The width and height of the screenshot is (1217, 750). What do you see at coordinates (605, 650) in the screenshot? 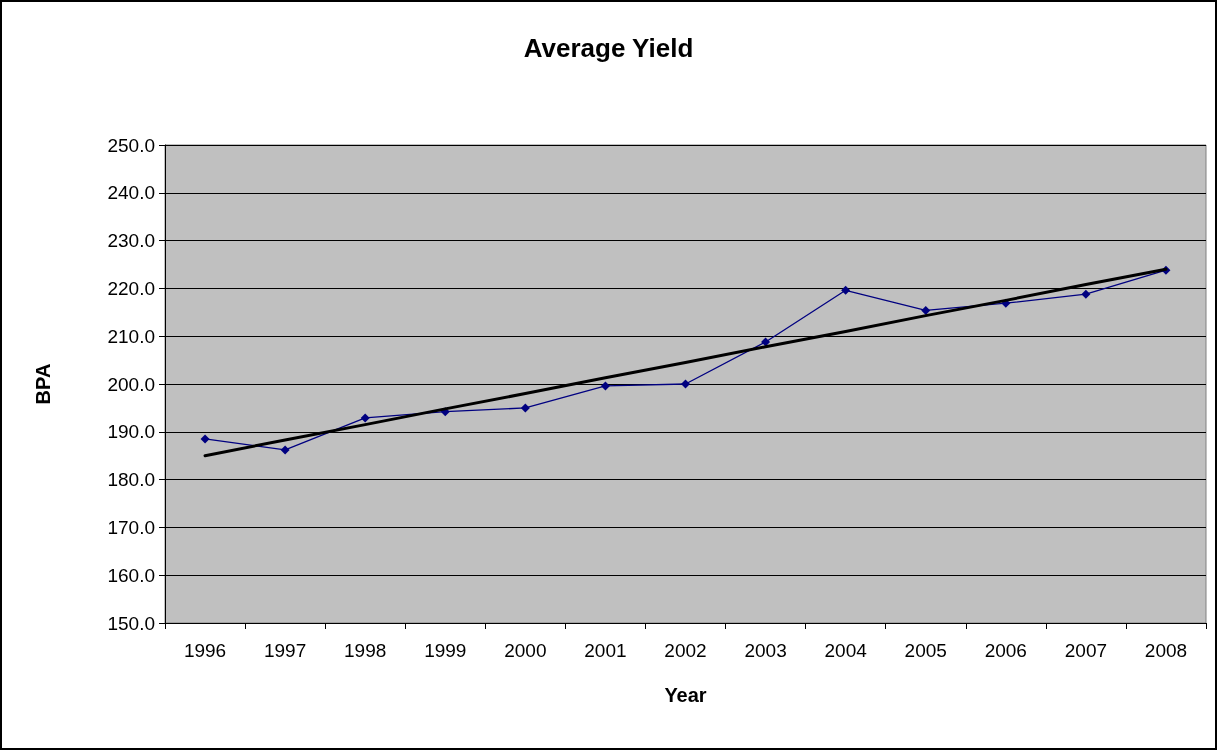
I see `x-tick-label: 2001` at bounding box center [605, 650].